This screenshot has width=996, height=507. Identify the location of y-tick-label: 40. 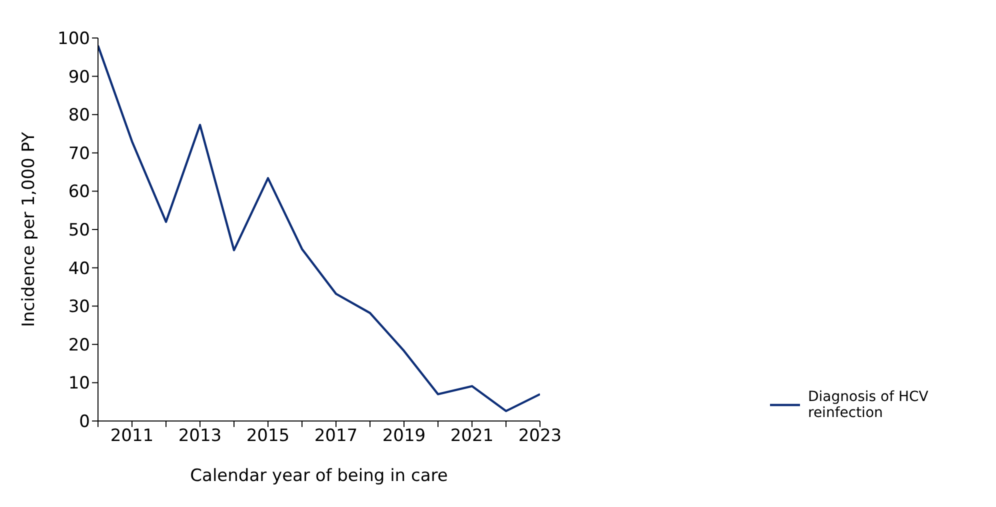
(79, 268).